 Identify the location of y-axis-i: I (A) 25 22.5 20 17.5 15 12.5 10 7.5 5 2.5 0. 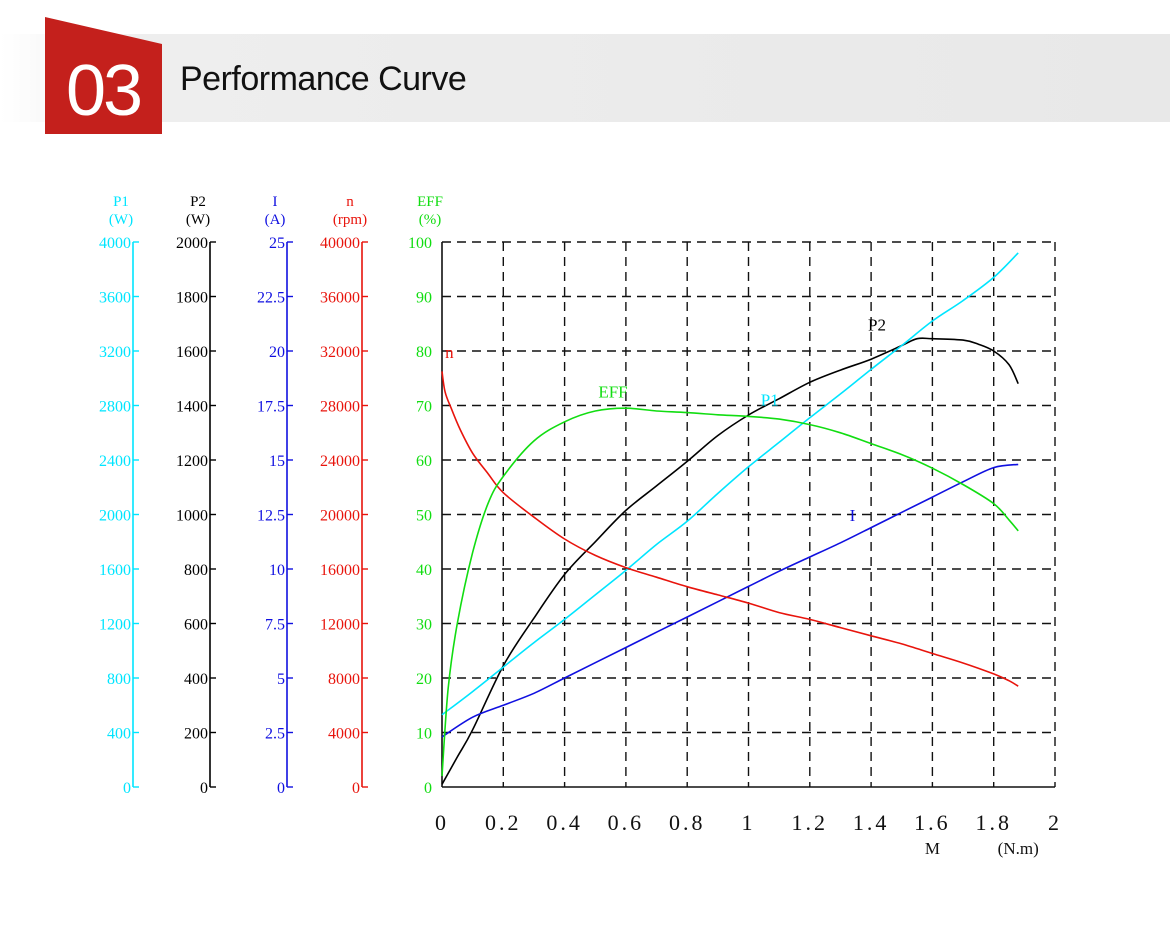
(275, 495).